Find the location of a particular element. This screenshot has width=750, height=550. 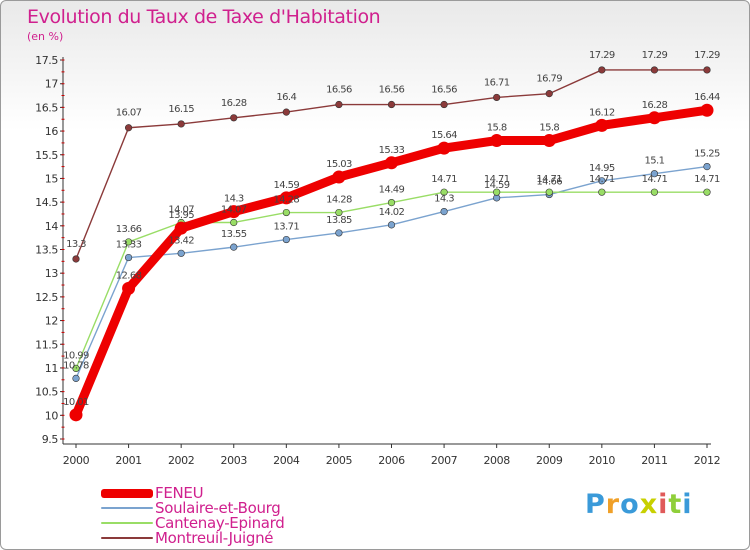

y-tick-label: 11 is located at coordinates (51, 368).